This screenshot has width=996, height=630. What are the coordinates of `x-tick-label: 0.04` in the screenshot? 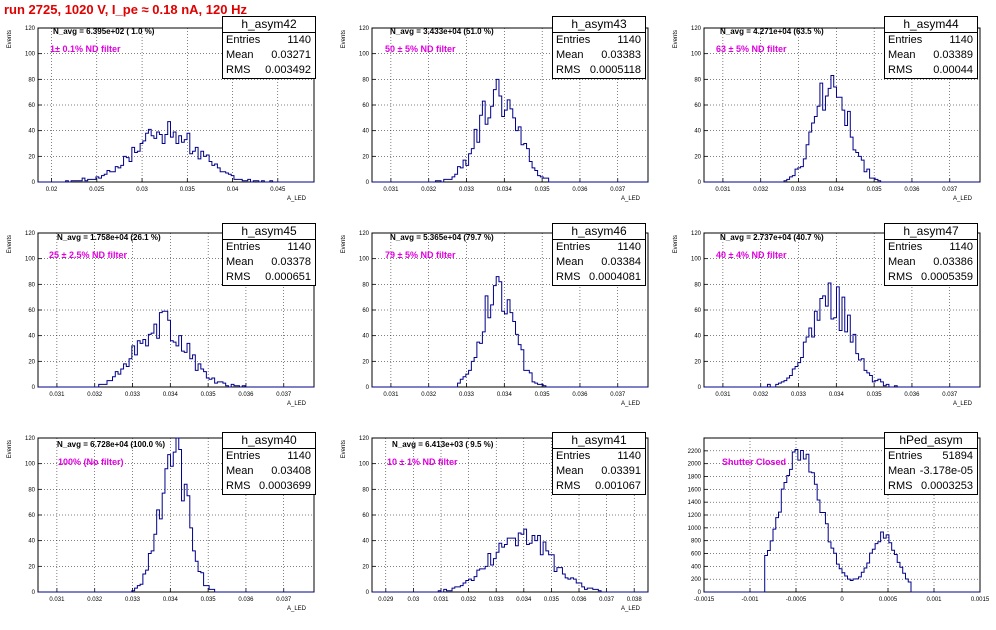 It's located at (233, 190).